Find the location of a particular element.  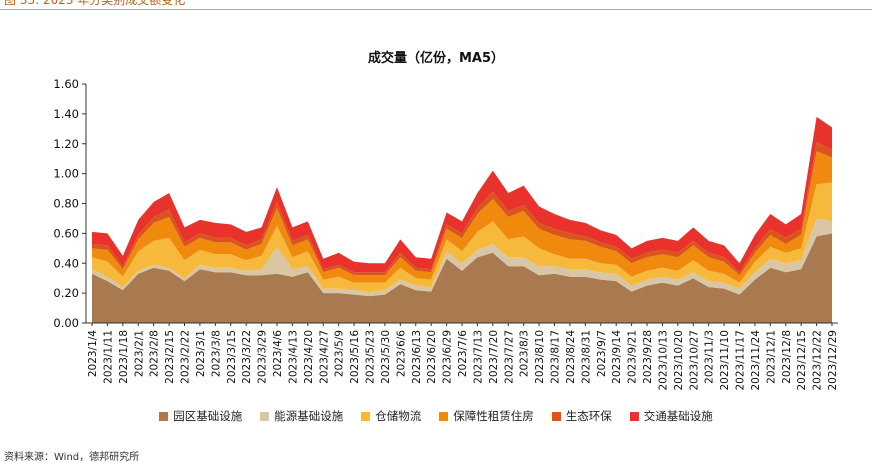

x-tick-label: 2023/12/1 is located at coordinates (771, 357).